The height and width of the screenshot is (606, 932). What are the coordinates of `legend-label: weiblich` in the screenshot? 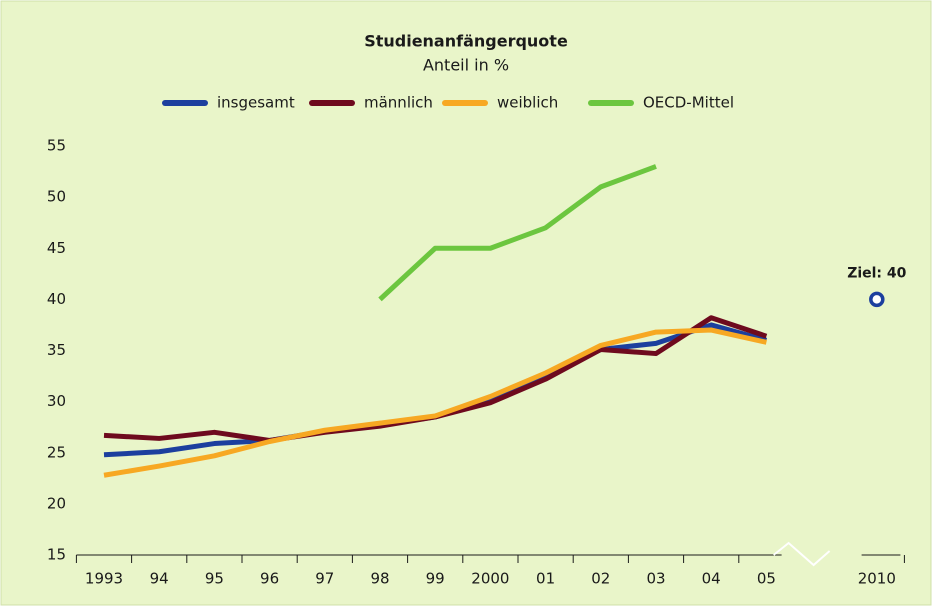 It's located at (527, 103).